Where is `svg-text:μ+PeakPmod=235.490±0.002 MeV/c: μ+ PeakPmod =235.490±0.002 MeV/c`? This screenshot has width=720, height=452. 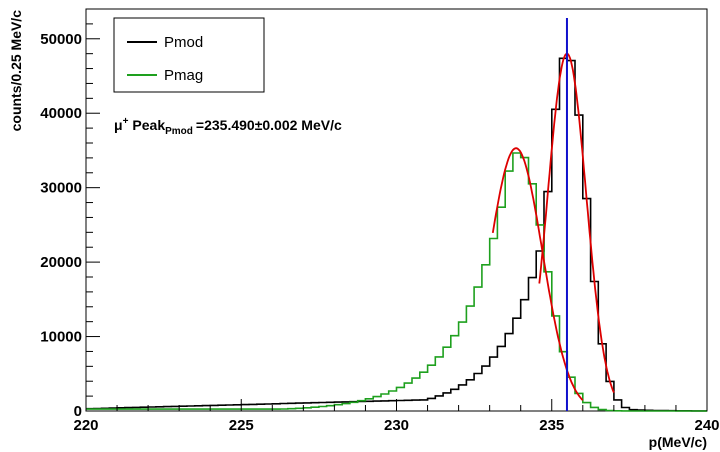 svg-text:μ+PeakPmod=235.490±0.002 MeV/c: μ+ PeakPmod =235.490±0.002 MeV/c is located at coordinates (228, 126).